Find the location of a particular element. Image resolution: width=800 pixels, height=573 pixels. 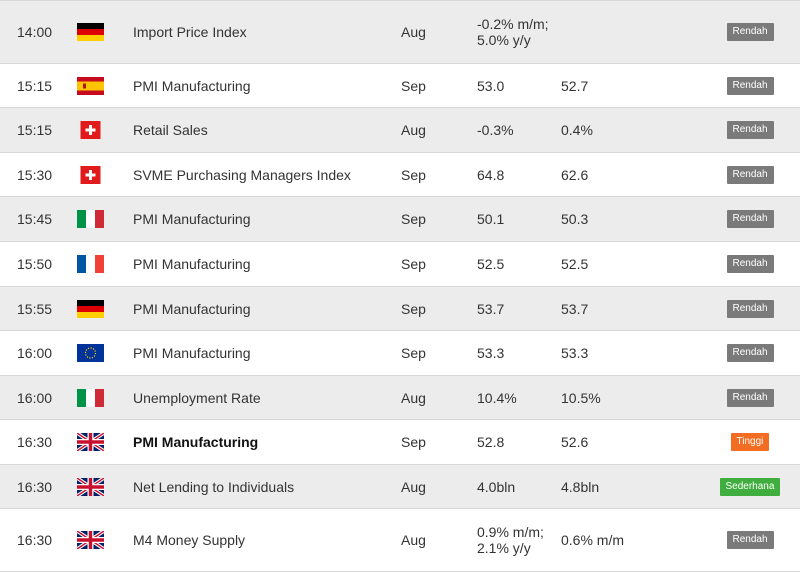

event-time: 15:30 is located at coordinates (35, 174).